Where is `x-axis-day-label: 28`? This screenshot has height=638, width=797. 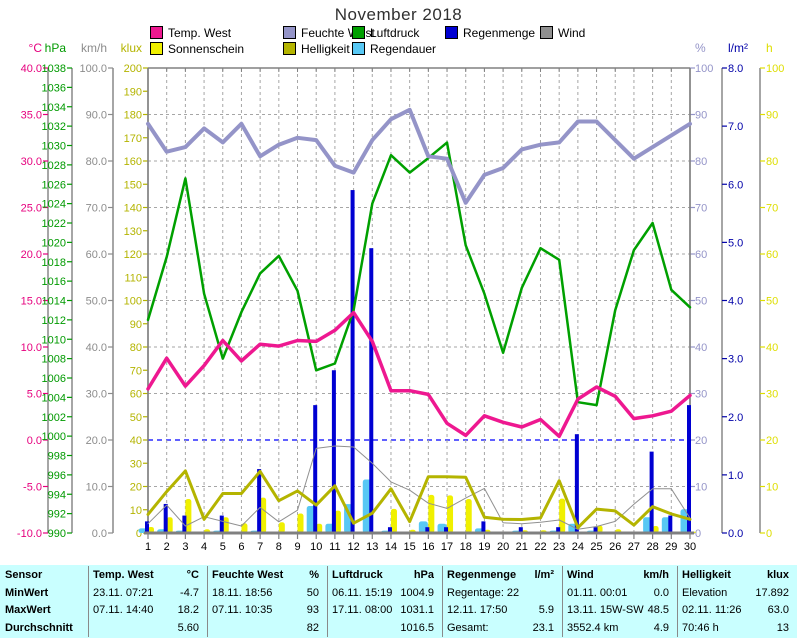 x-axis-day-label: 28 is located at coordinates (652, 547).